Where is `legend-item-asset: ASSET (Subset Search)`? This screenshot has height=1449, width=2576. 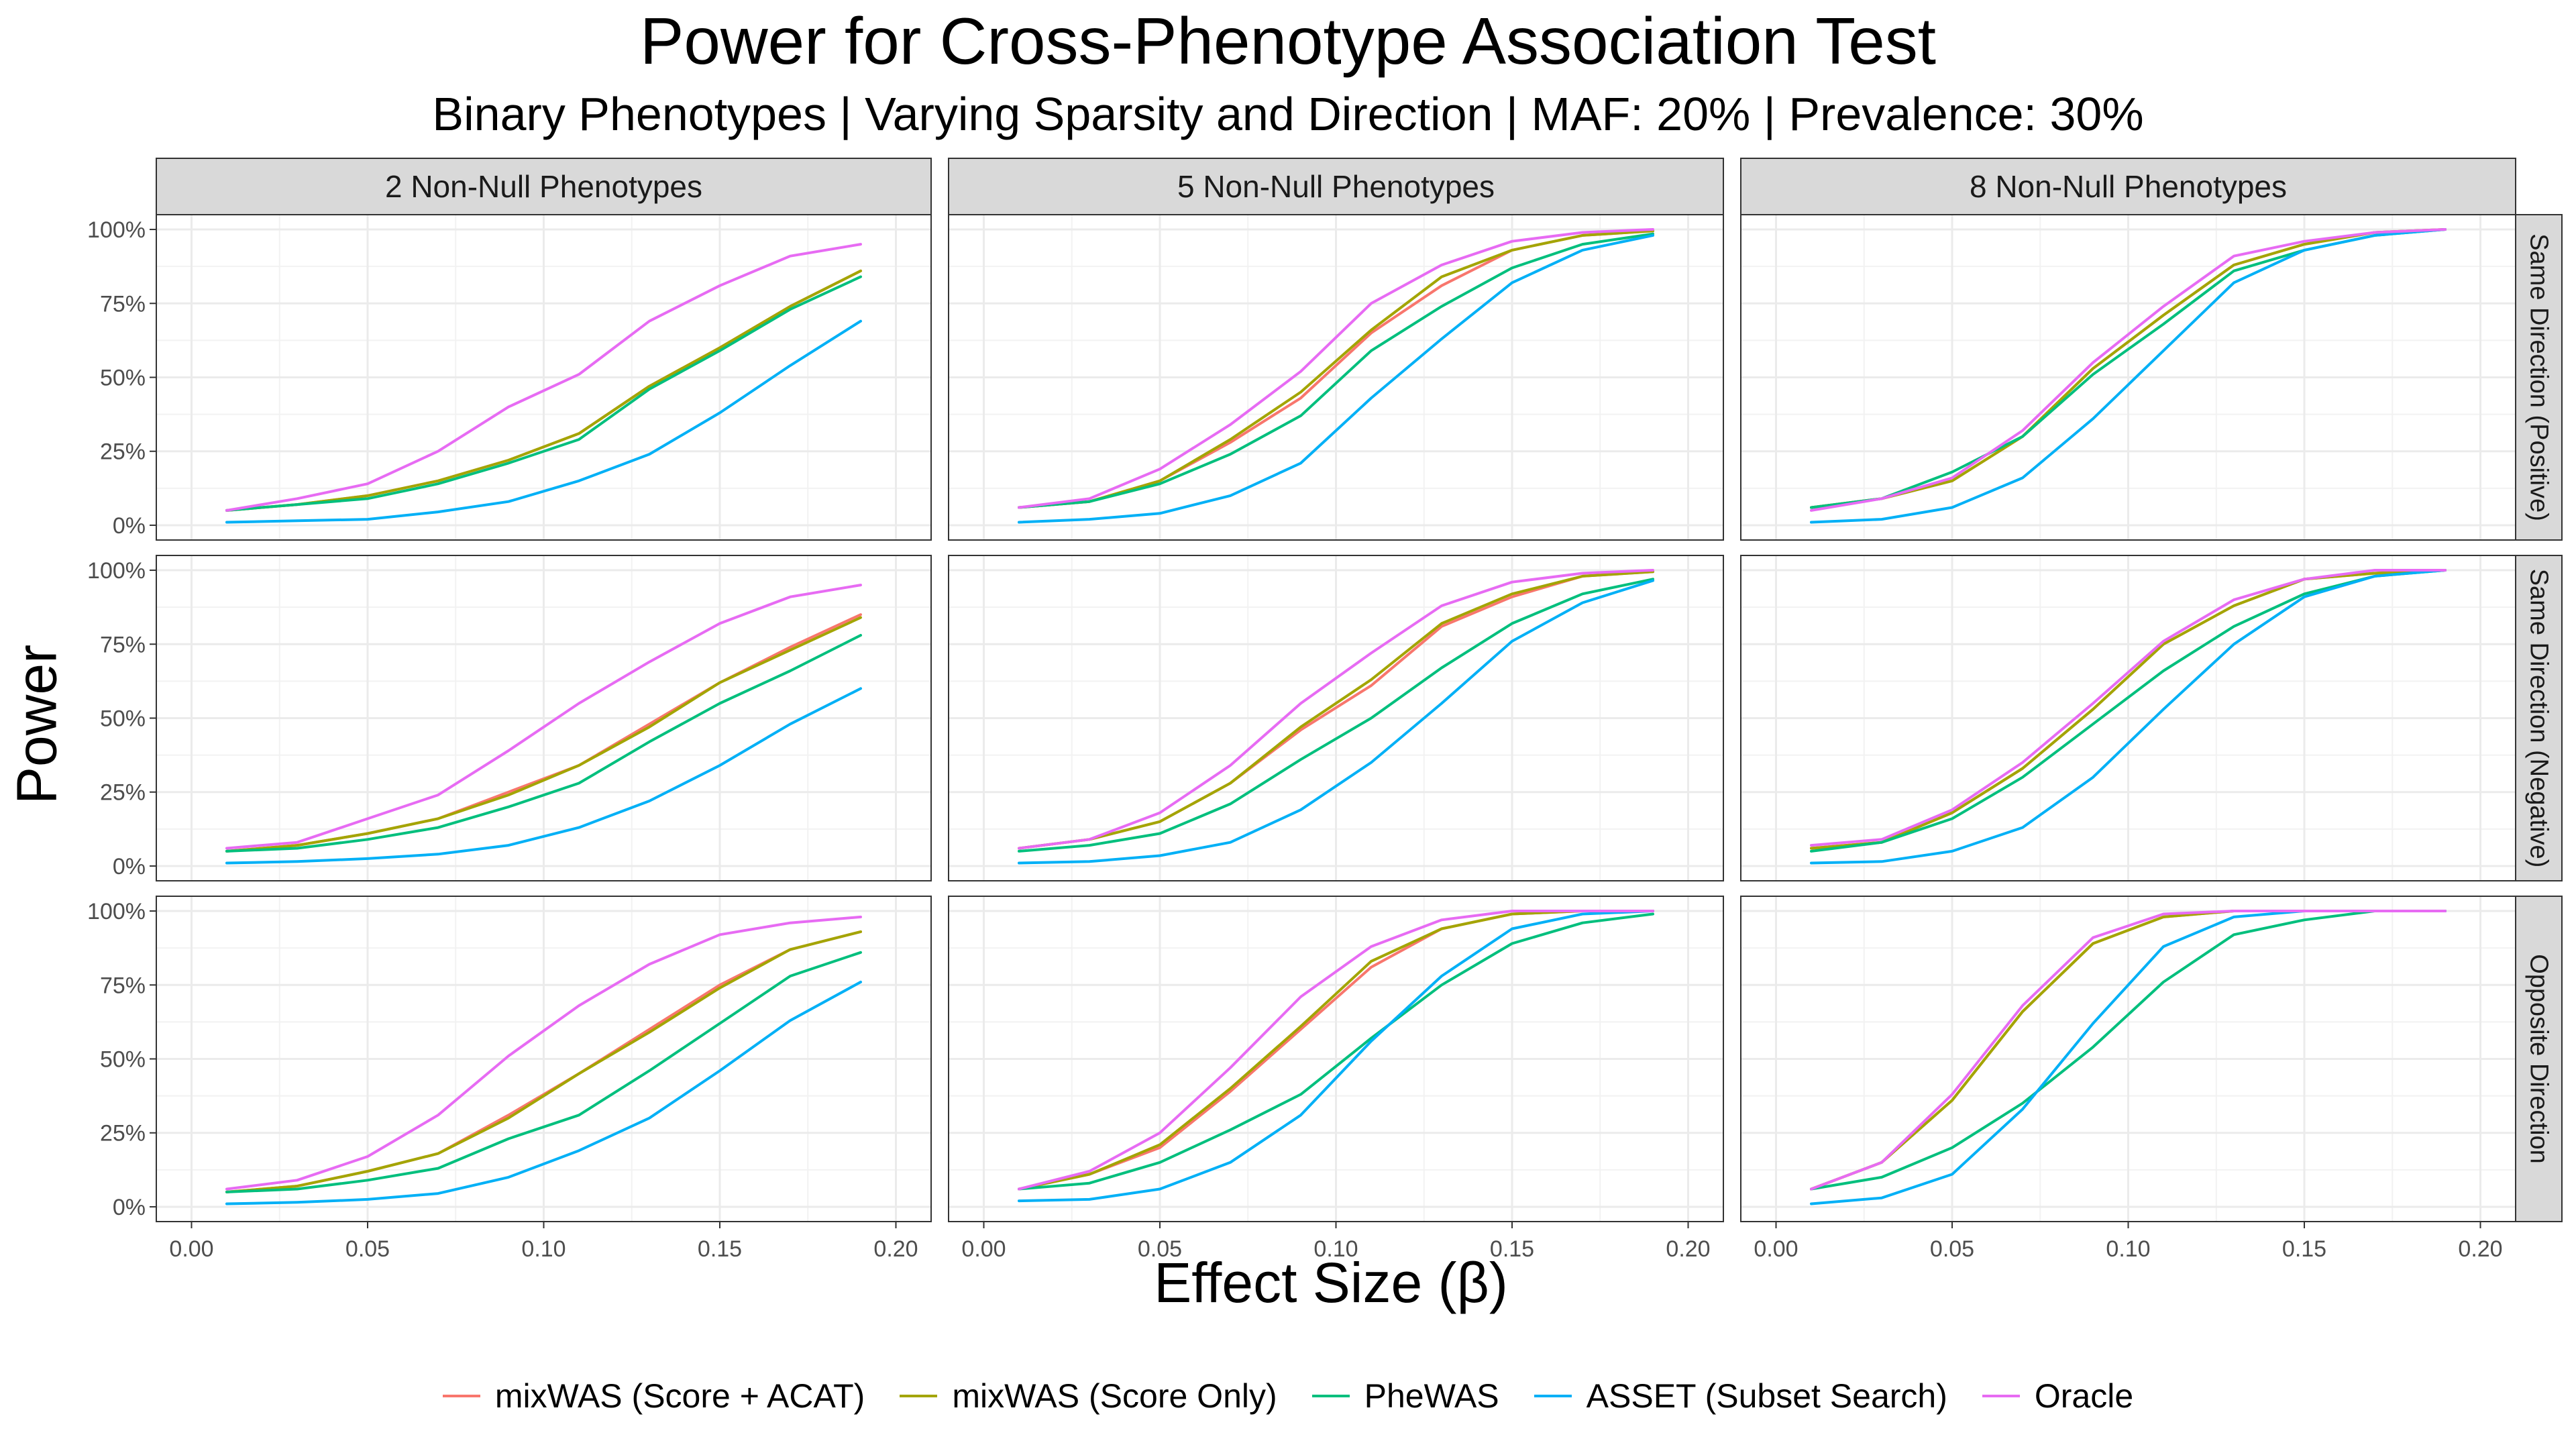
legend-item-asset: ASSET (Subset Search) is located at coordinates (1740, 1396).